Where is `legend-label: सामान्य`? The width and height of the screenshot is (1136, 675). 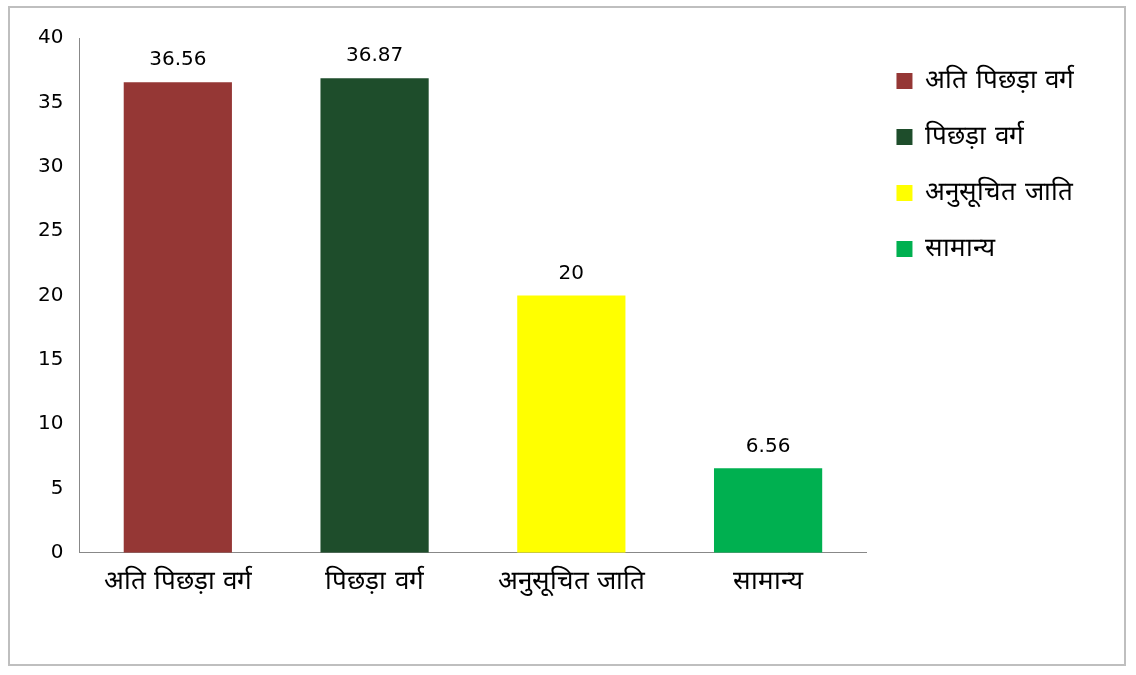
legend-label: सामान्य is located at coordinates (961, 246).